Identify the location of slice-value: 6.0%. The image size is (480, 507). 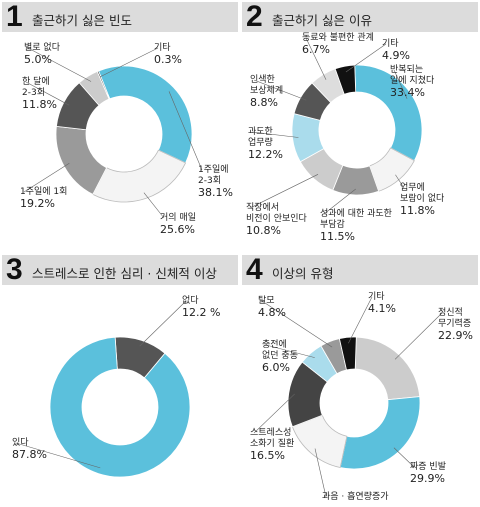
(276, 367).